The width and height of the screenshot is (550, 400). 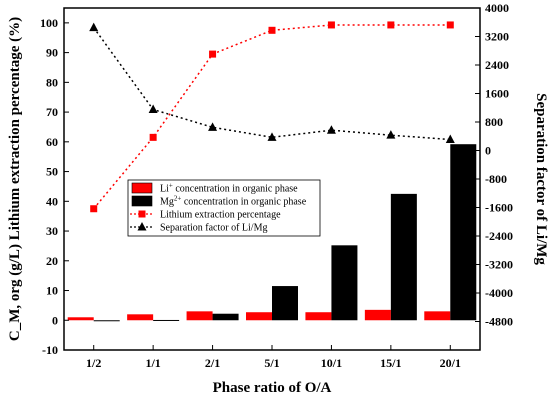 What do you see at coordinates (52, 261) in the screenshot?
I see `left-tick-label: 20` at bounding box center [52, 261].